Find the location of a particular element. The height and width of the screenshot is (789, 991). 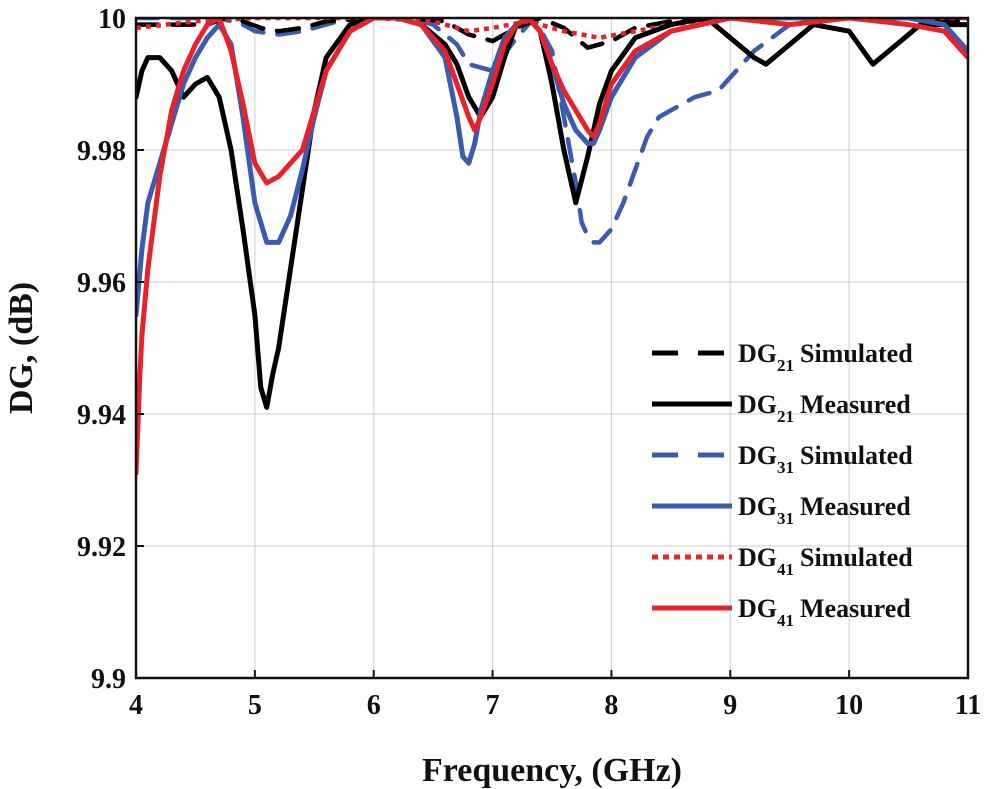

x-tick-label: 5 is located at coordinates (255, 705).